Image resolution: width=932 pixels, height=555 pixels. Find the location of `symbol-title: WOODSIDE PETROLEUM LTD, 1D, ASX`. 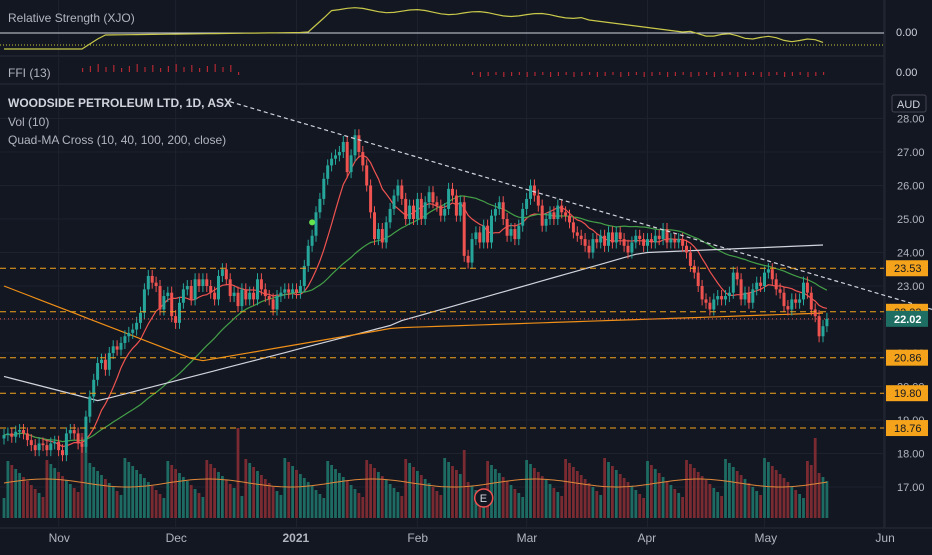

symbol-title: WOODSIDE PETROLEUM LTD, 1D, ASX is located at coordinates (120, 103).